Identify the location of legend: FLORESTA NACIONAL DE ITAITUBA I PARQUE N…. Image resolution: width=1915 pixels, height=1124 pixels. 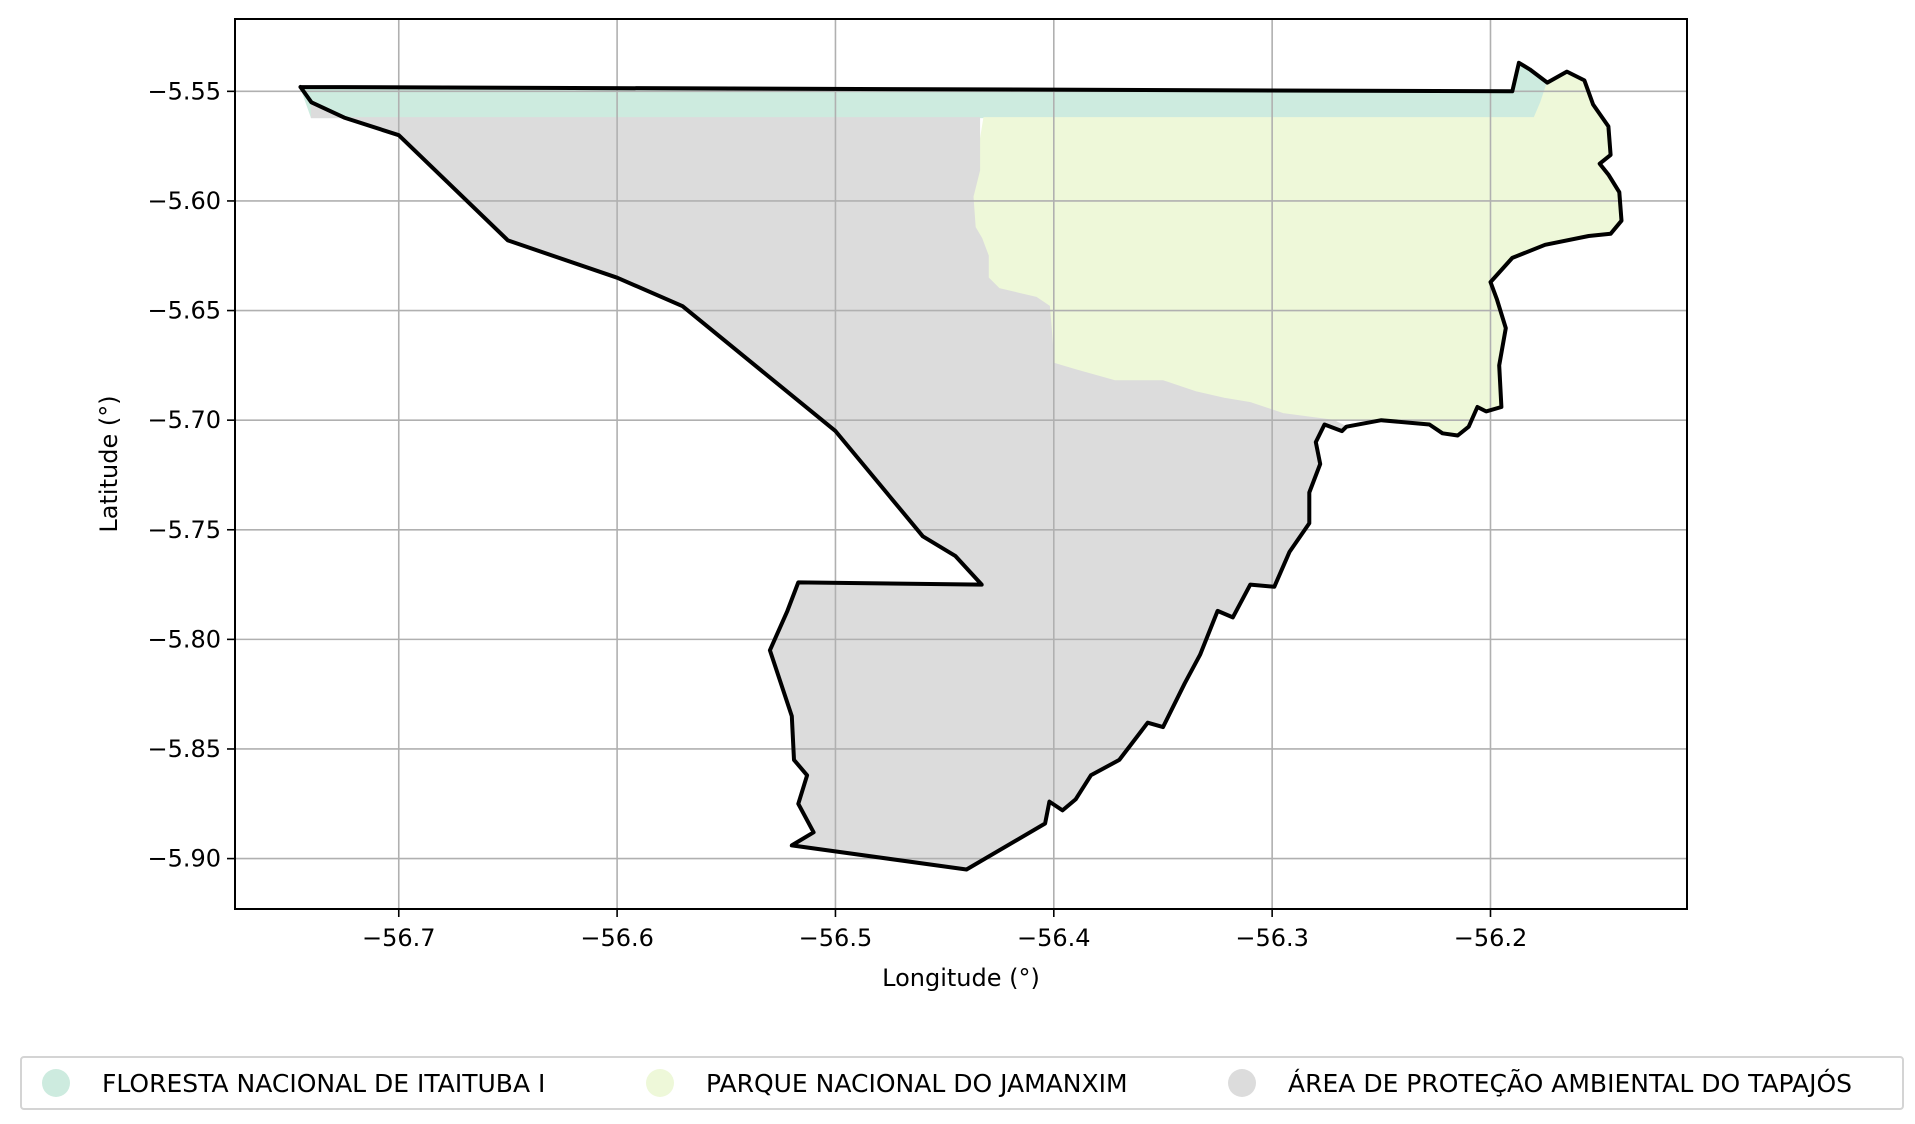
(962, 1083).